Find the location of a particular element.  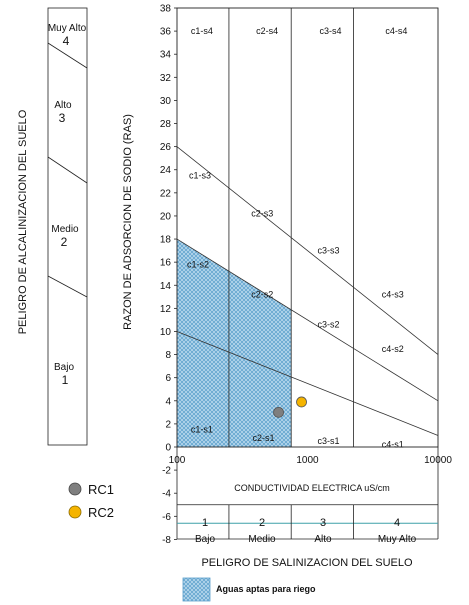

y-tick-label: 2 is located at coordinates (168, 424).